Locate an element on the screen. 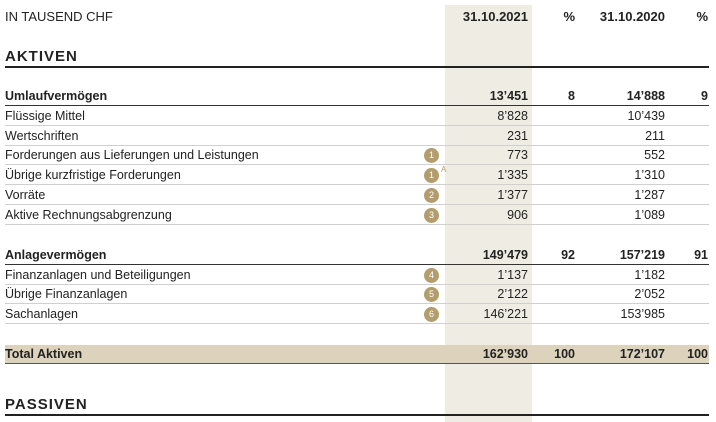 The image size is (716, 422). row-value: 906 is located at coordinates (517, 214).